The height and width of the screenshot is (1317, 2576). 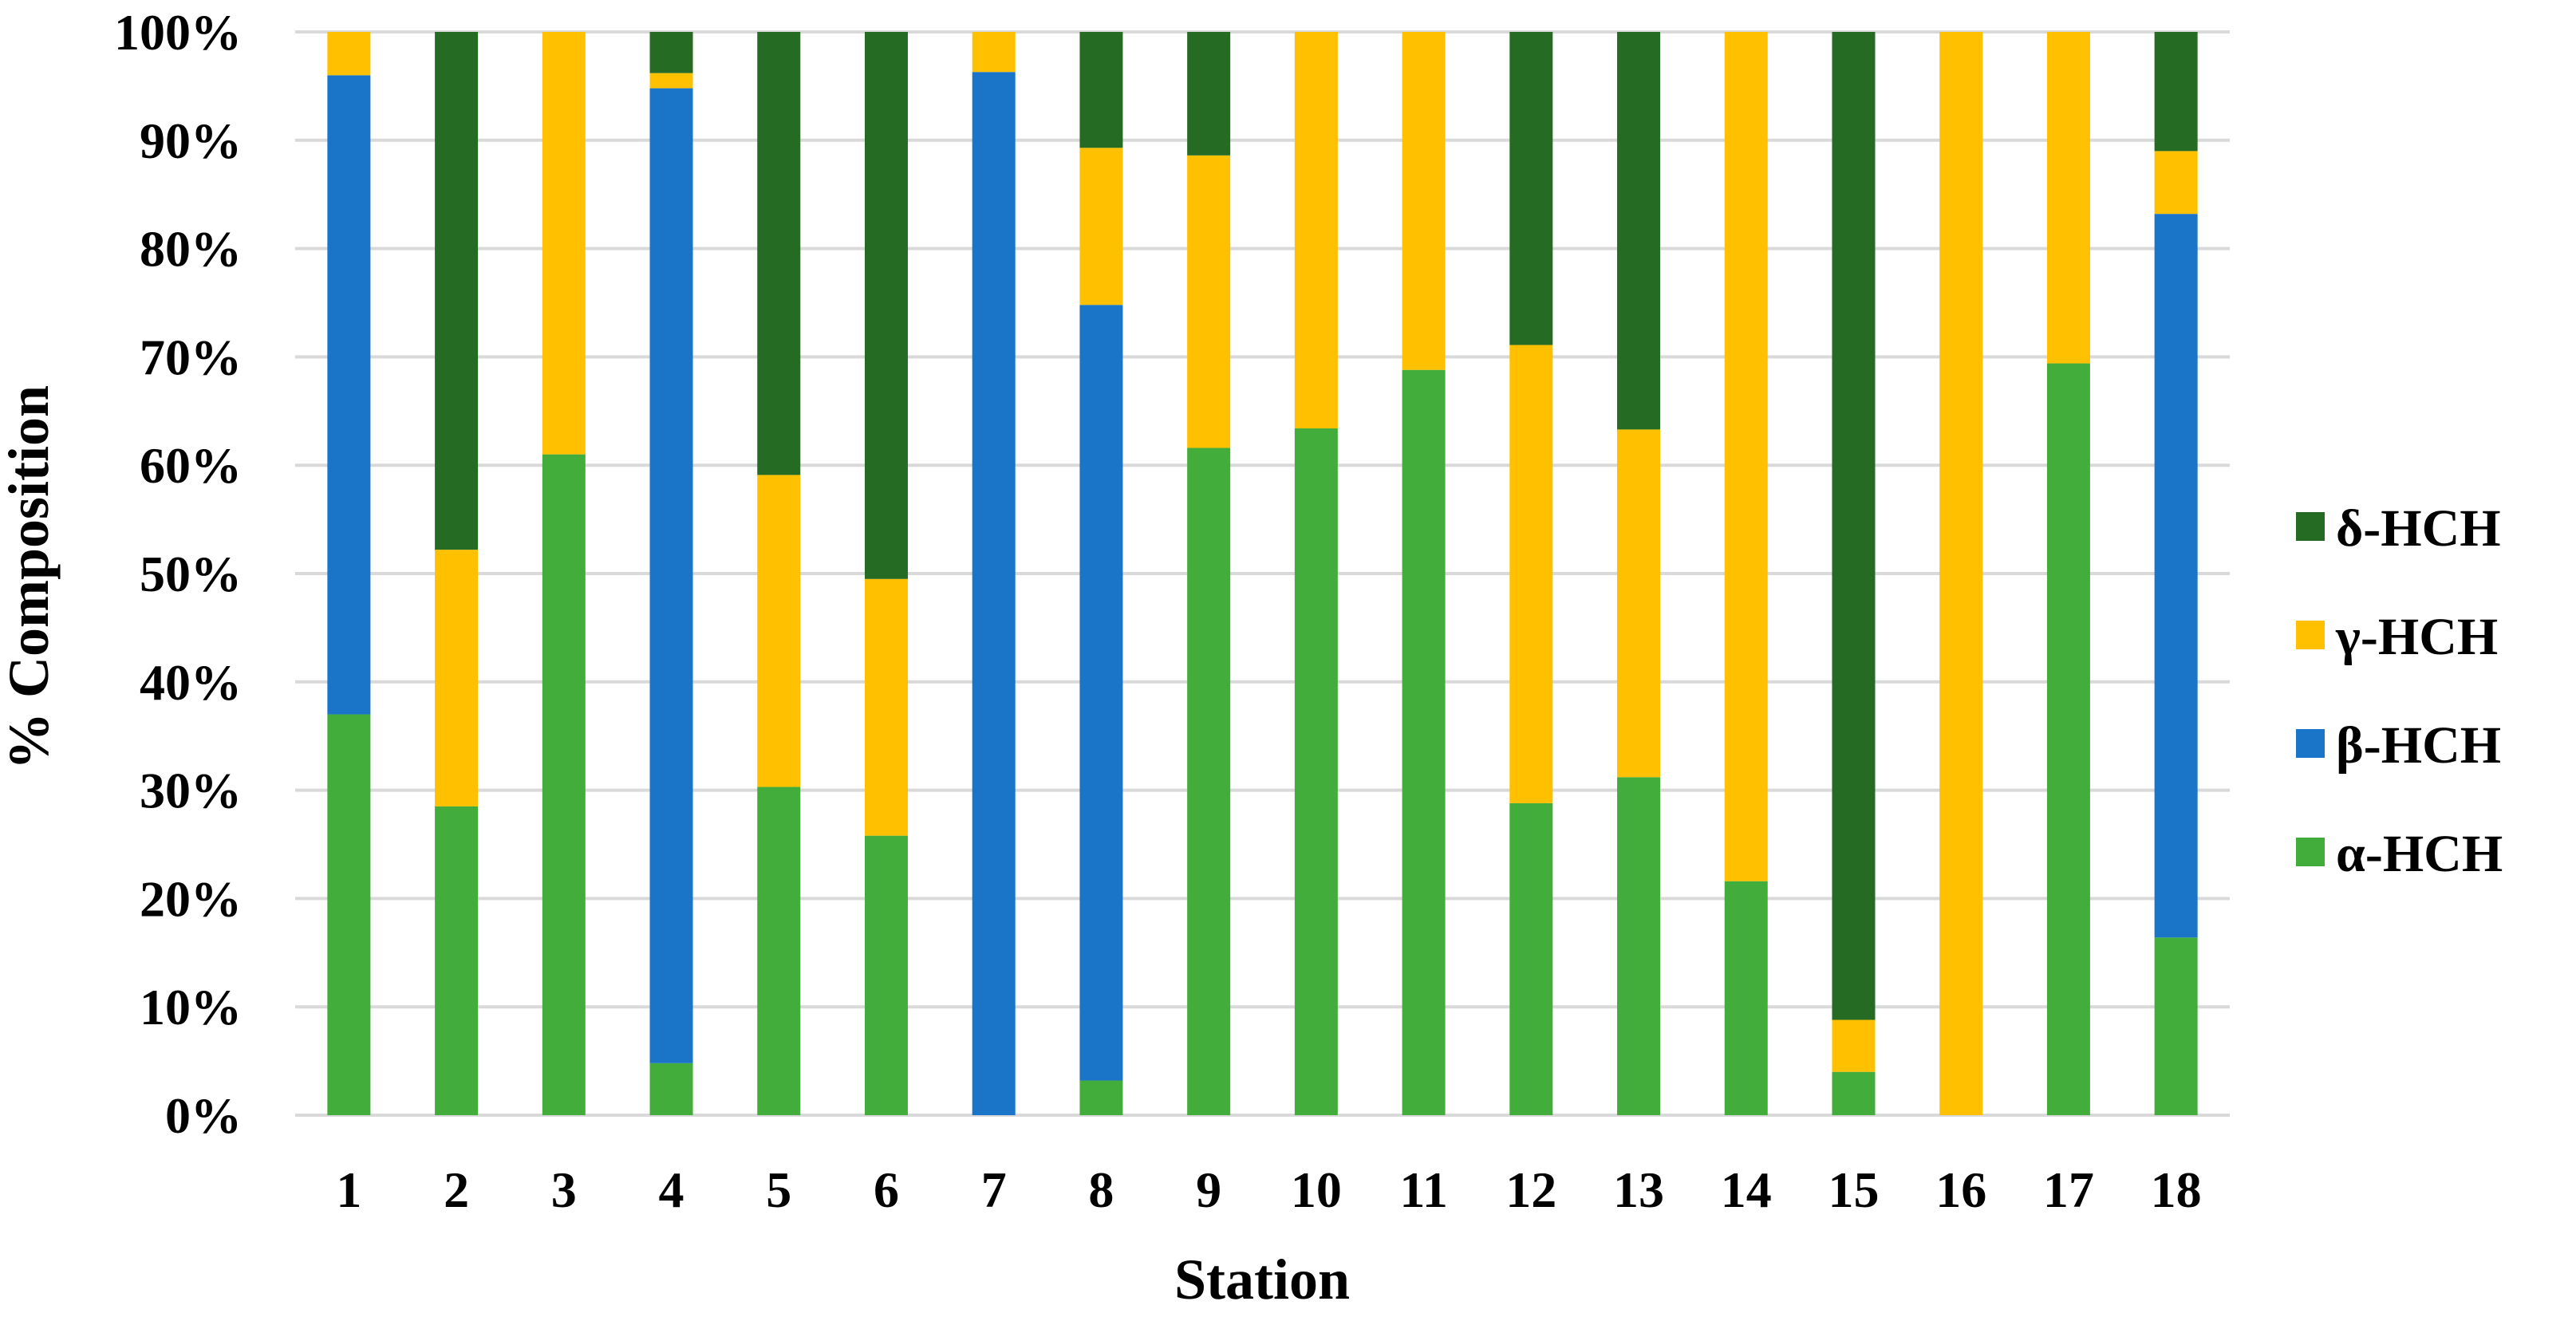 I want to click on legend-item: γ-HCH, so click(x=2397, y=637).